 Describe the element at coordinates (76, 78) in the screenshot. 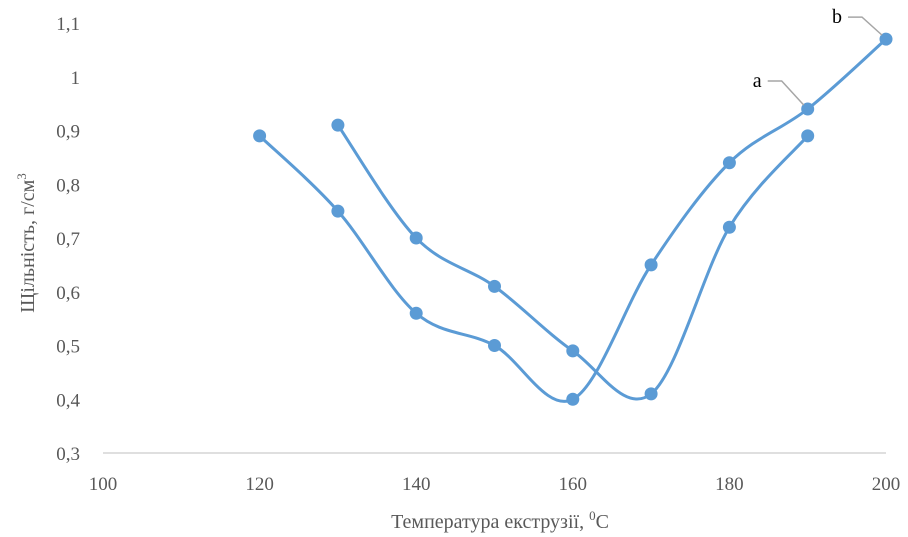

I see `y-tick-label: 1` at that location.